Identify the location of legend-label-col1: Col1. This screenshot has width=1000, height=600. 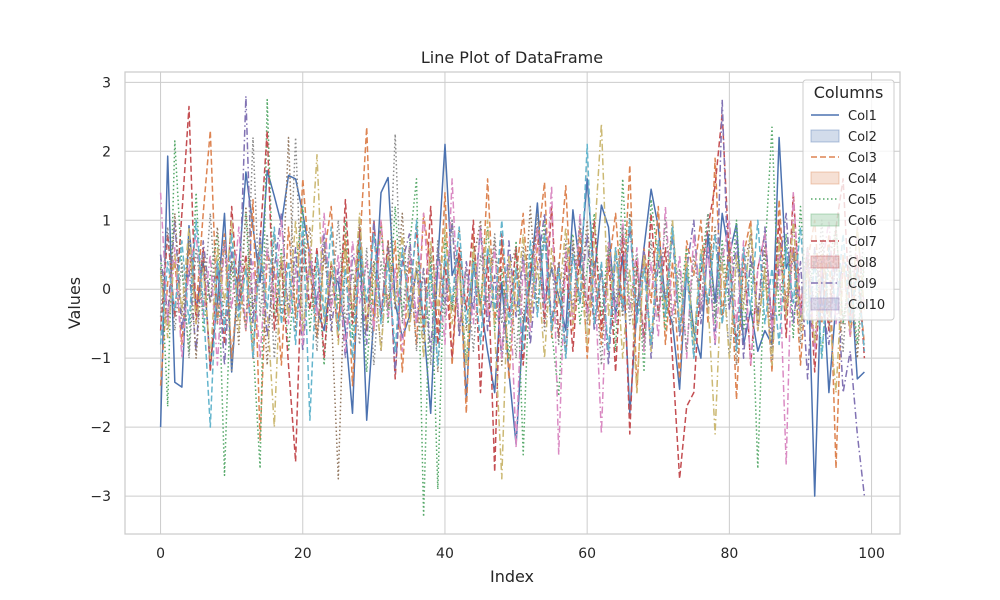
(862, 116).